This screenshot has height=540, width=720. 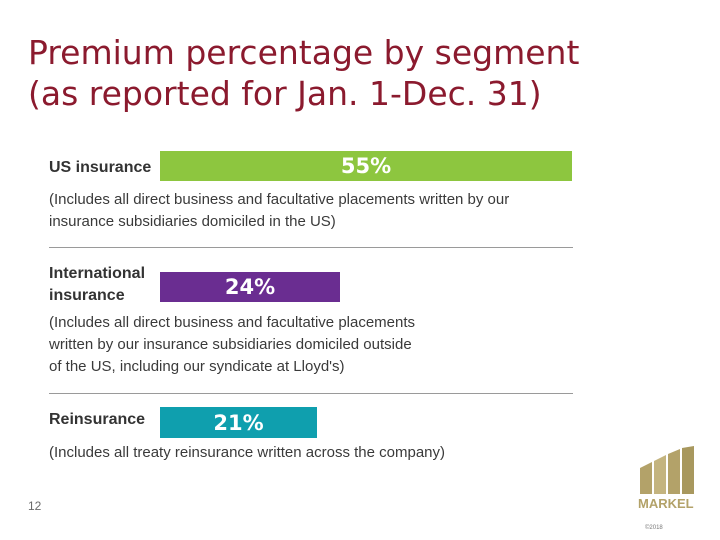 I want to click on bar-reinsurance: 21%, so click(x=238, y=422).